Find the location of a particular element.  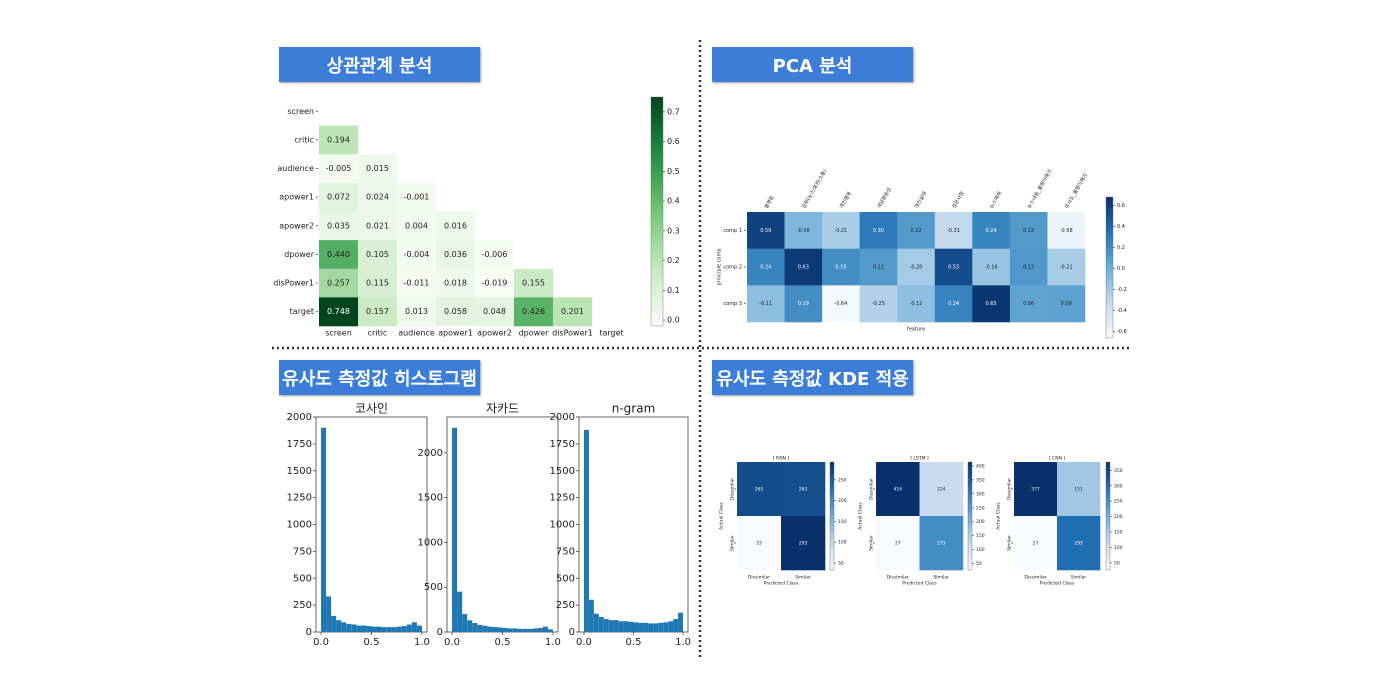

y-tick-label: 1250 is located at coordinates (299, 498).